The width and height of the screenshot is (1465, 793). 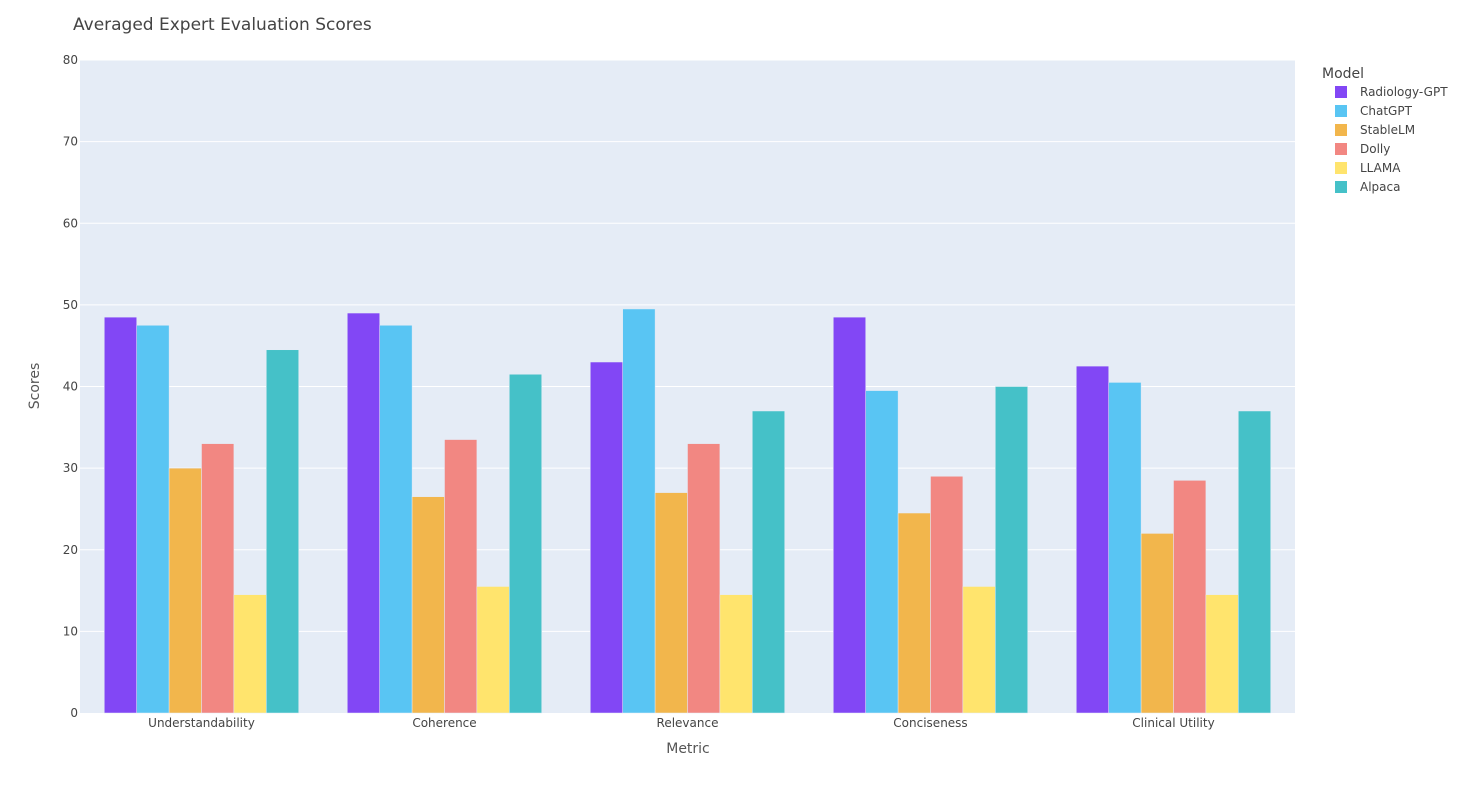 I want to click on bar-llama-understandability, so click(x=250, y=654).